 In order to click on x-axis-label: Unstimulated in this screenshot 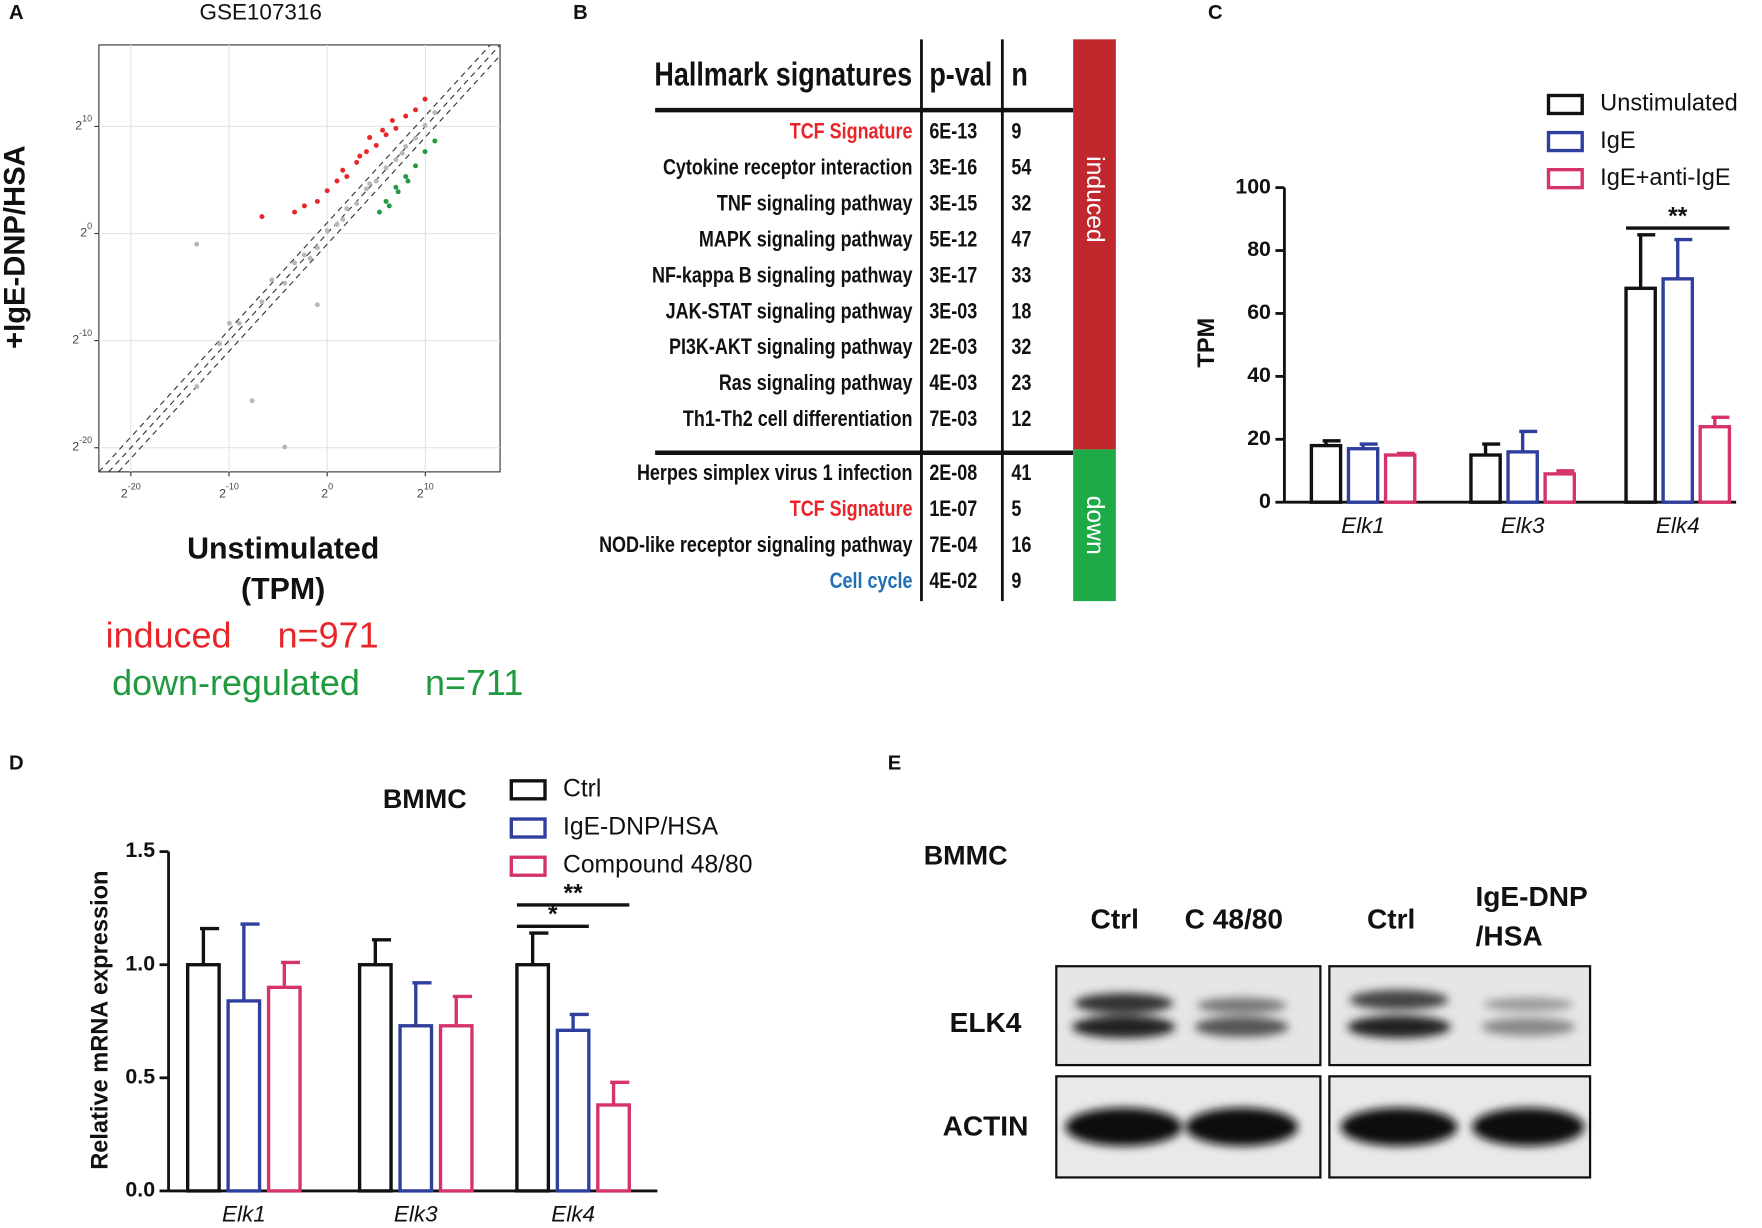, I will do `click(283, 549)`.